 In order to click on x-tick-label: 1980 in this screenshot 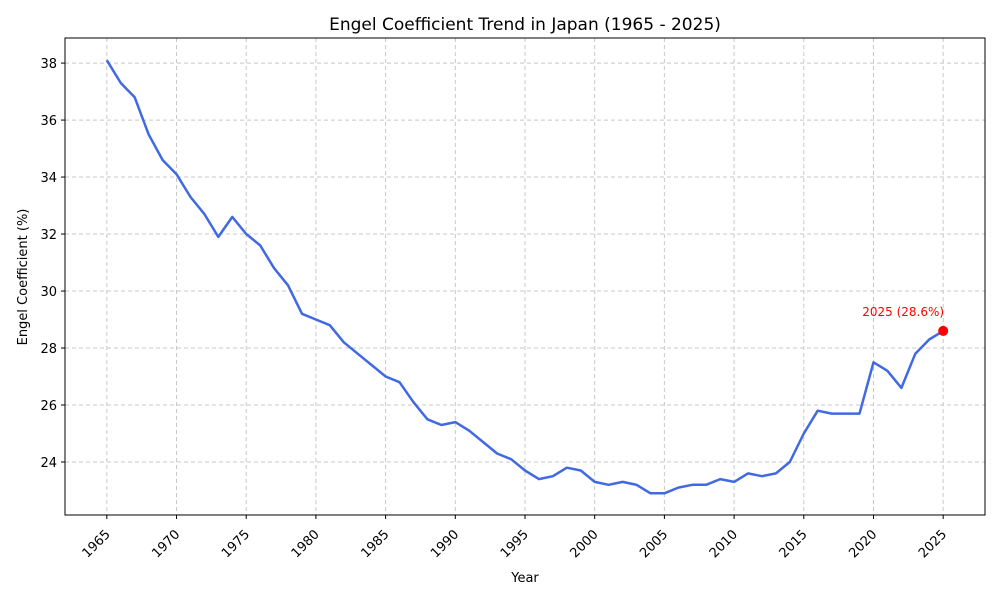, I will do `click(306, 544)`.